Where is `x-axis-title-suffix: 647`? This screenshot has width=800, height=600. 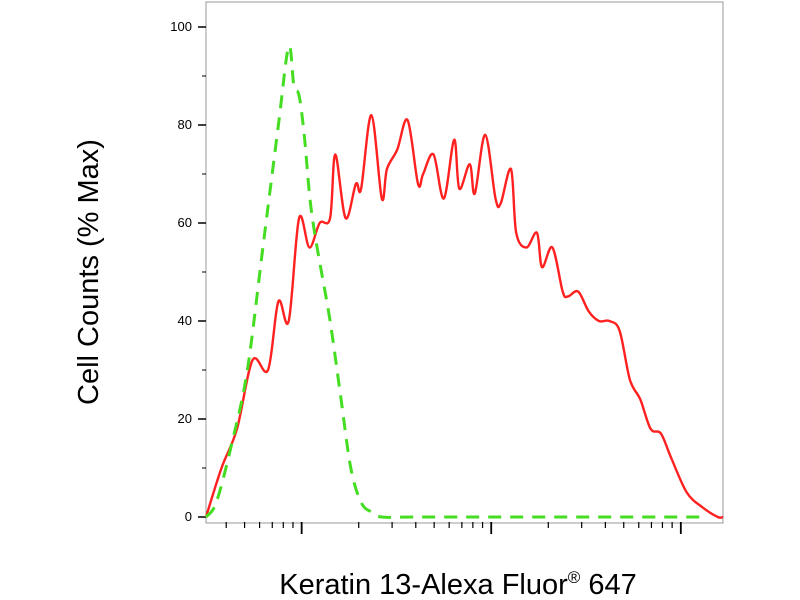 x-axis-title-suffix: 647 is located at coordinates (608, 584).